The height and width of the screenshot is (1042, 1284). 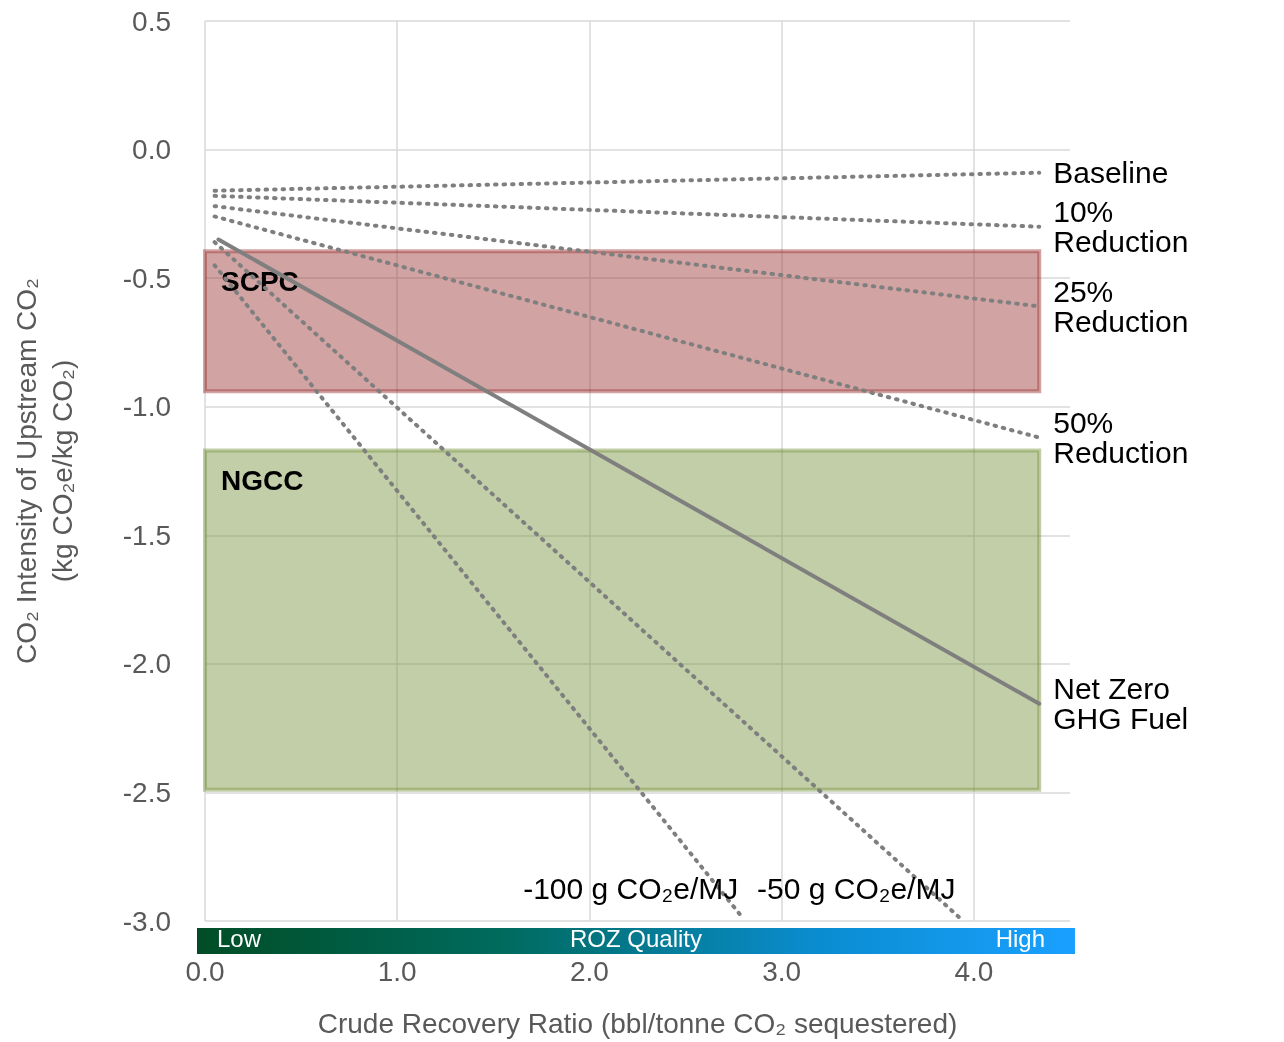 I want to click on y-tick-label: -1.0, so click(x=146, y=407).